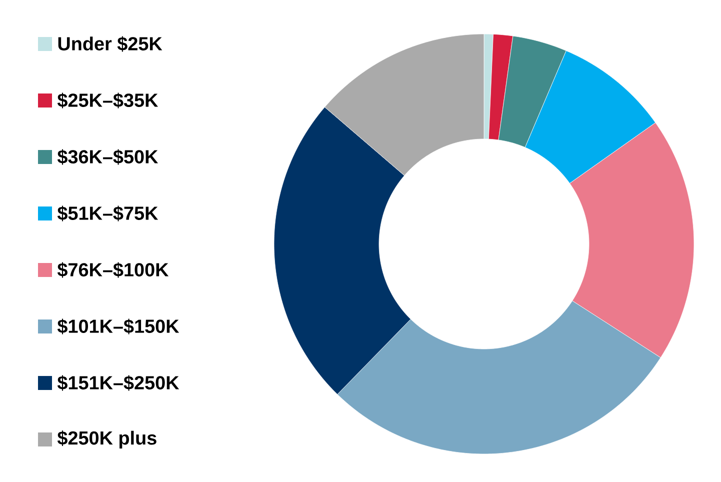  Describe the element at coordinates (106, 439) in the screenshot. I see `legend-label: $250K plus` at that location.